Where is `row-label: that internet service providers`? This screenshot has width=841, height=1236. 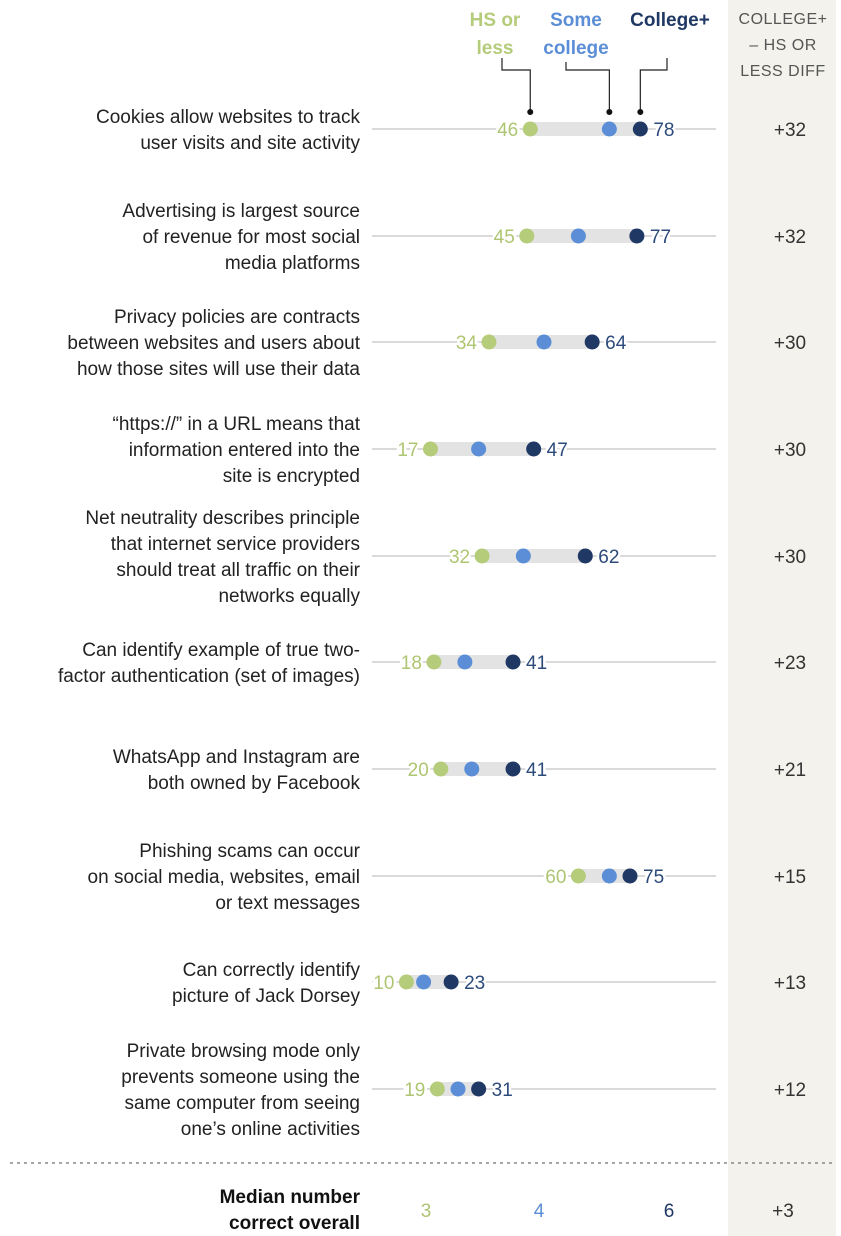 row-label: that internet service providers is located at coordinates (235, 544).